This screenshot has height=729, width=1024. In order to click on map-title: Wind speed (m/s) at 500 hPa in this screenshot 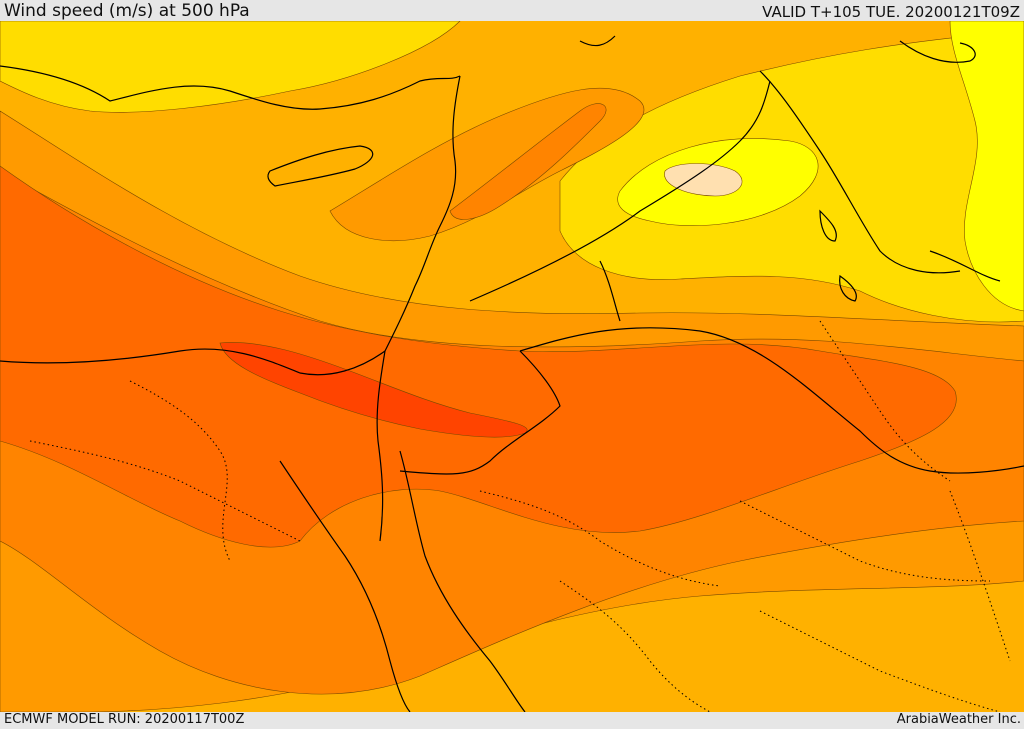, I will do `click(127, 11)`.